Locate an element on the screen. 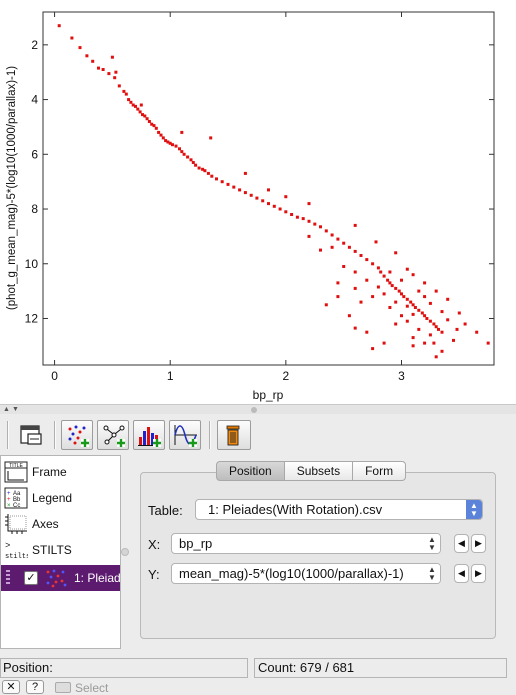 This screenshot has width=516, height=695. splitter-grip-icon is located at coordinates (254, 410).